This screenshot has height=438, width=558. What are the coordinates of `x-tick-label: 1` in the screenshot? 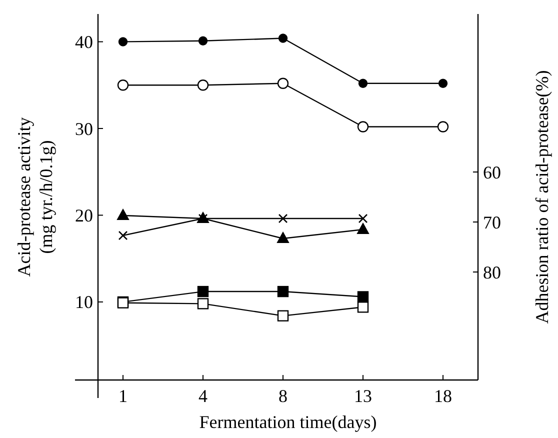 It's located at (123, 396).